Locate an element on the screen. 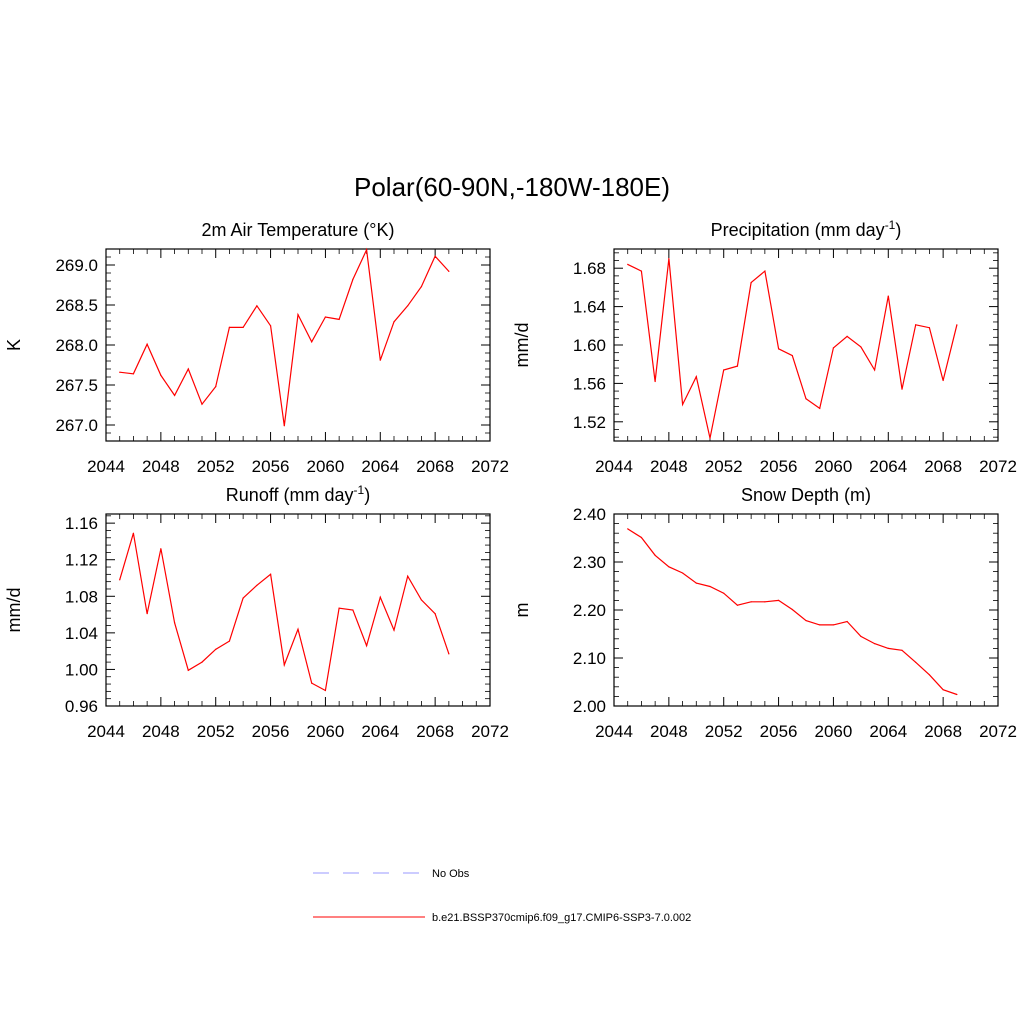 The height and width of the screenshot is (1024, 1024). y-axis-label: m is located at coordinates (522, 610).